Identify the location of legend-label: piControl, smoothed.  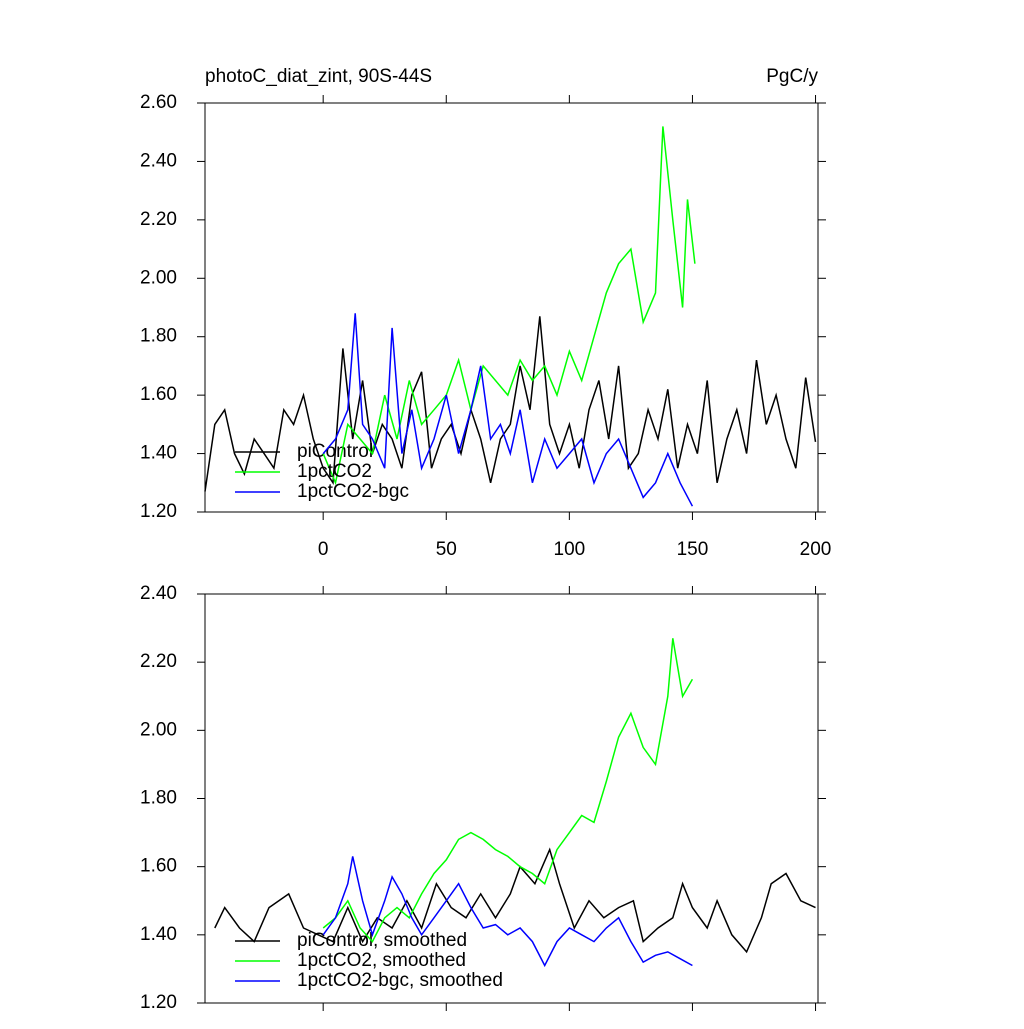
(382, 940).